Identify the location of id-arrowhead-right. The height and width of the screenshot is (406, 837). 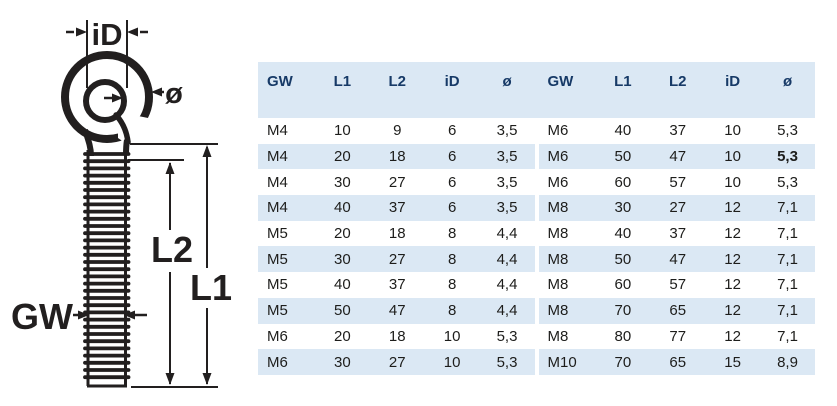
(132, 32).